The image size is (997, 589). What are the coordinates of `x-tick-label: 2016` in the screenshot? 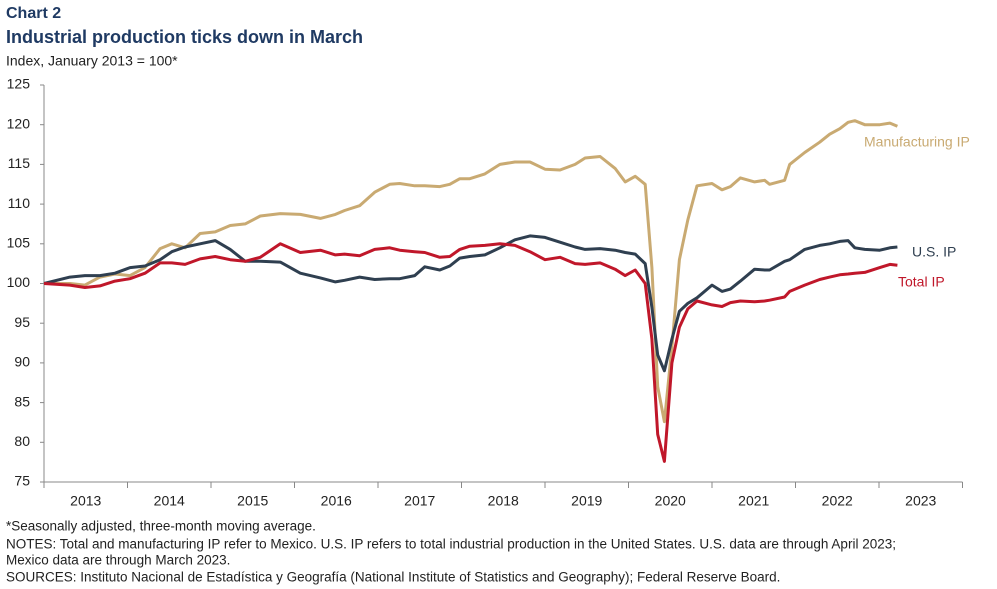 It's located at (336, 501).